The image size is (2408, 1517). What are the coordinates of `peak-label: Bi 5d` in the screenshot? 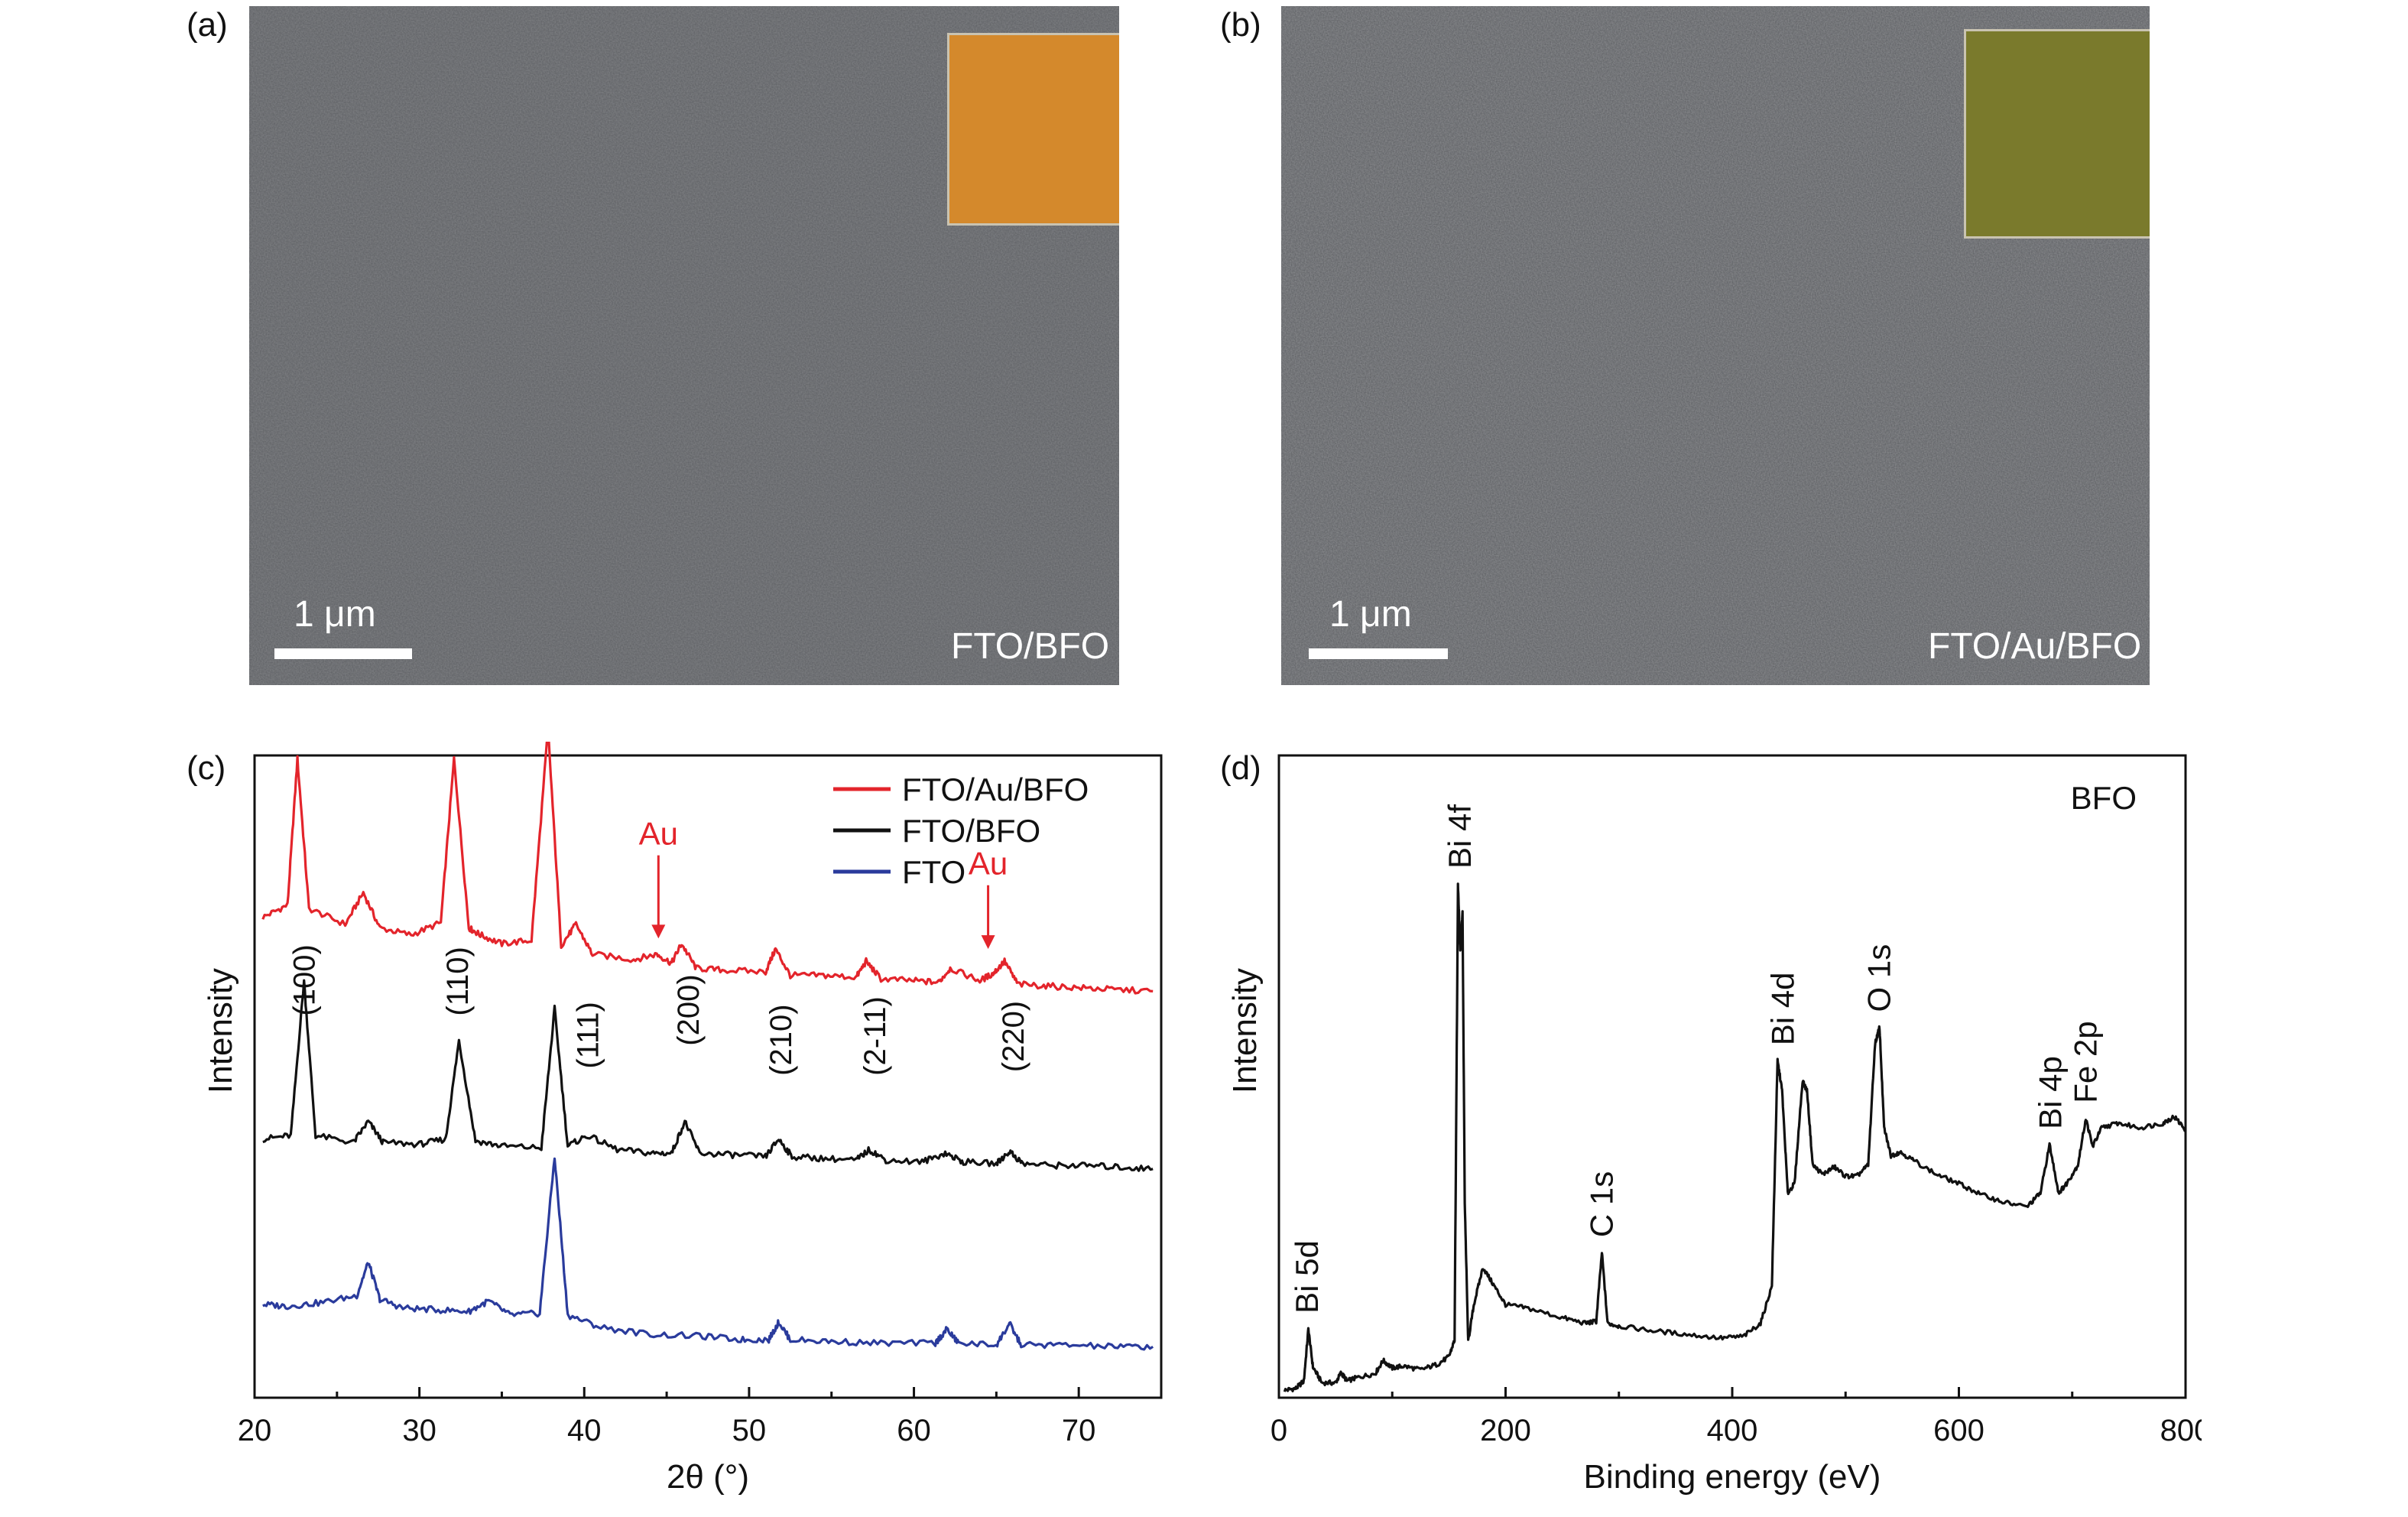 It's located at (1307, 1277).